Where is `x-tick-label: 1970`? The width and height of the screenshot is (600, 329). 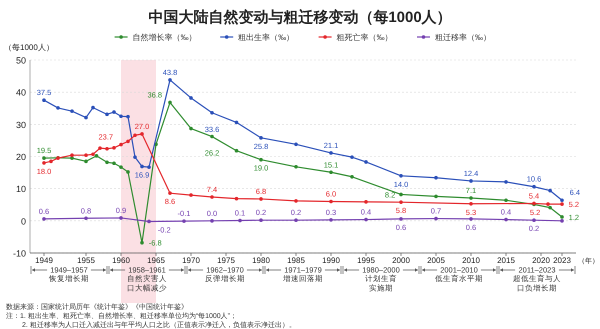 x-tick-label: 1970 is located at coordinates (191, 260).